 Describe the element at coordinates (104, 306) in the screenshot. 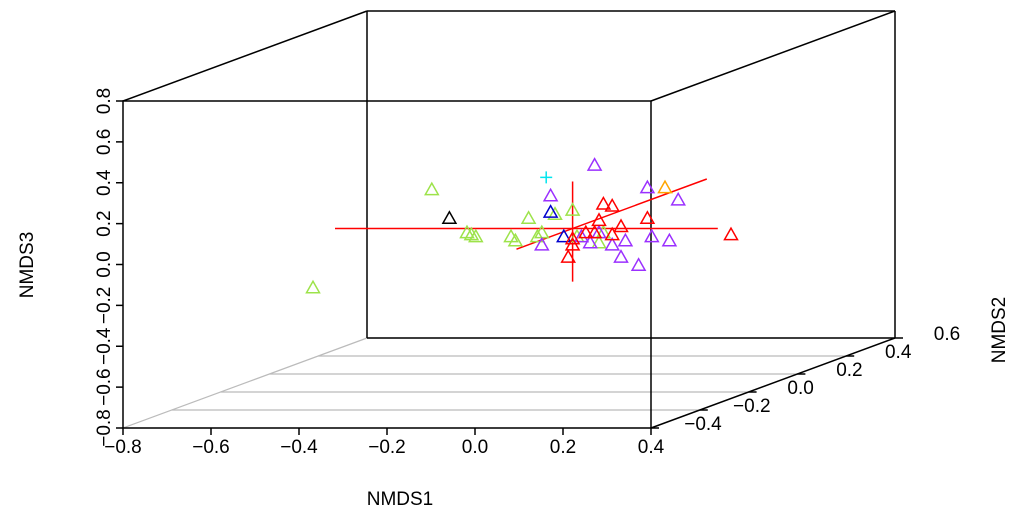

I see `z-tick-label: −0.2` at that location.